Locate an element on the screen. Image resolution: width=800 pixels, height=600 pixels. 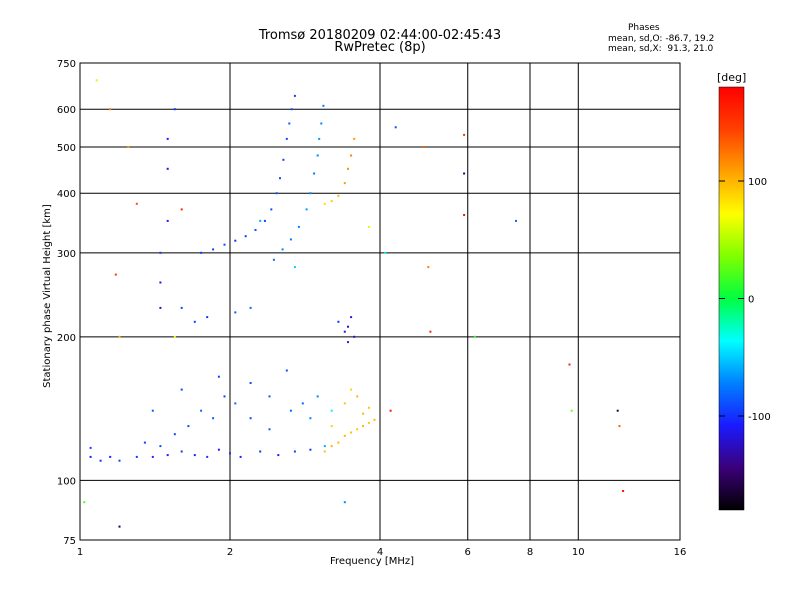
stats-line-o: mean, sd,O: -86.7, 19.2 is located at coordinates (661, 39).